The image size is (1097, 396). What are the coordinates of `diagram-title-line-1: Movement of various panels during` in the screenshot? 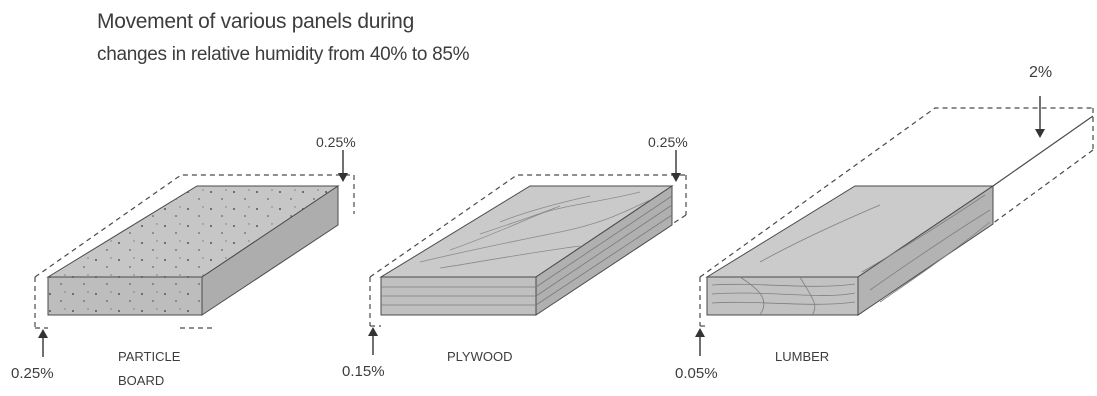 It's located at (255, 21).